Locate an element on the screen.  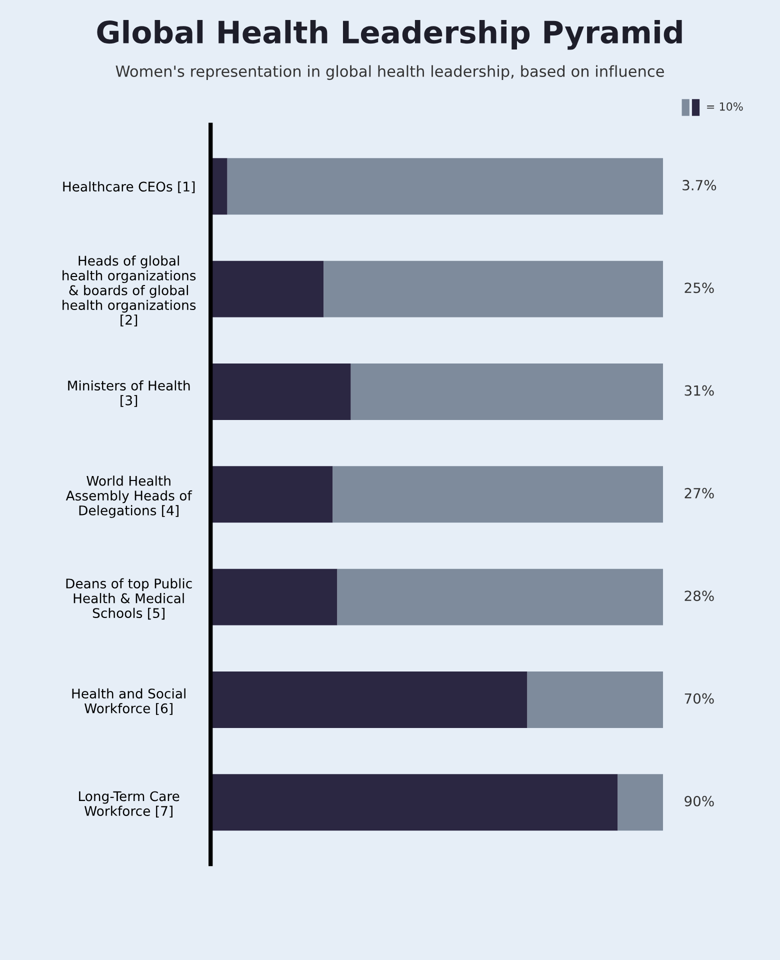
data-label: 25% is located at coordinates (699, 288).